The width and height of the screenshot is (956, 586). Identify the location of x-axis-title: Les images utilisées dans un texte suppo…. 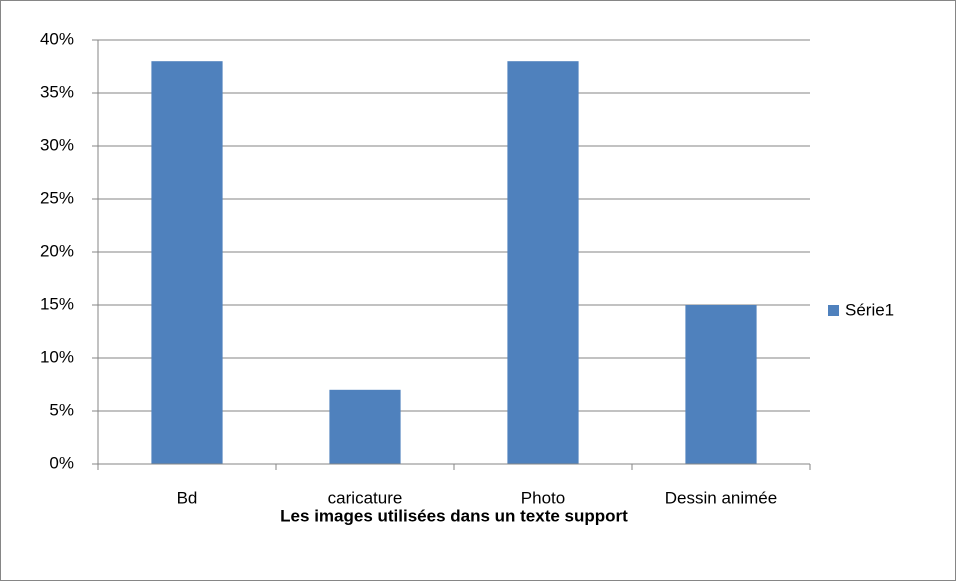
(454, 515).